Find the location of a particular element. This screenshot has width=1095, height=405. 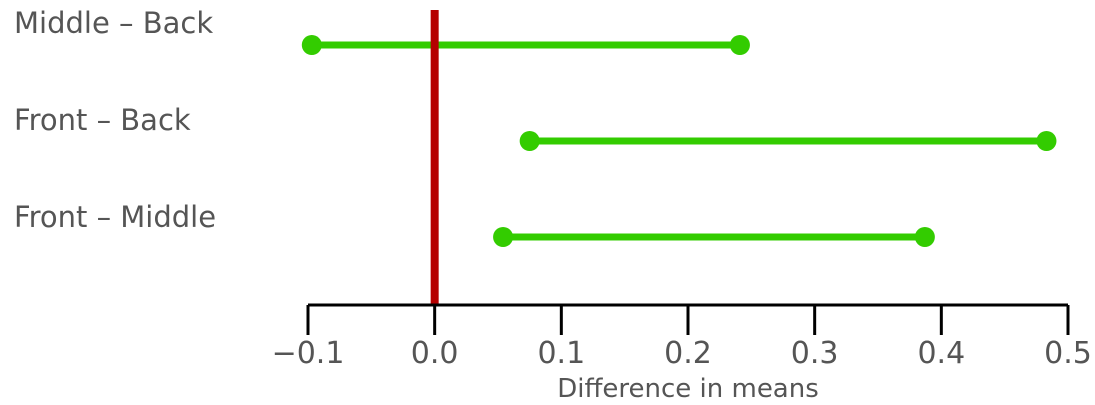

x-tick-label: 0.4 is located at coordinates (941, 353).